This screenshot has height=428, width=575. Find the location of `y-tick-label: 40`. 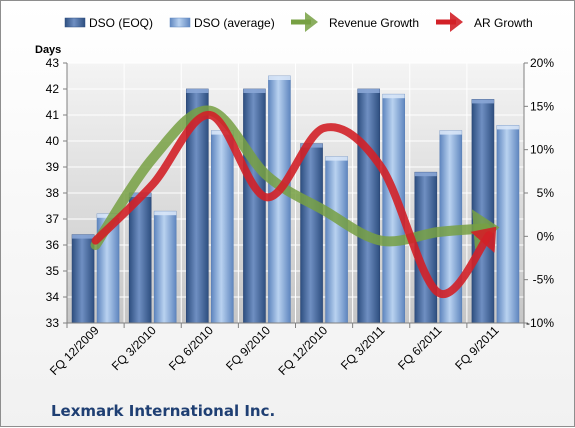

y-tick-label: 40 is located at coordinates (53, 141).